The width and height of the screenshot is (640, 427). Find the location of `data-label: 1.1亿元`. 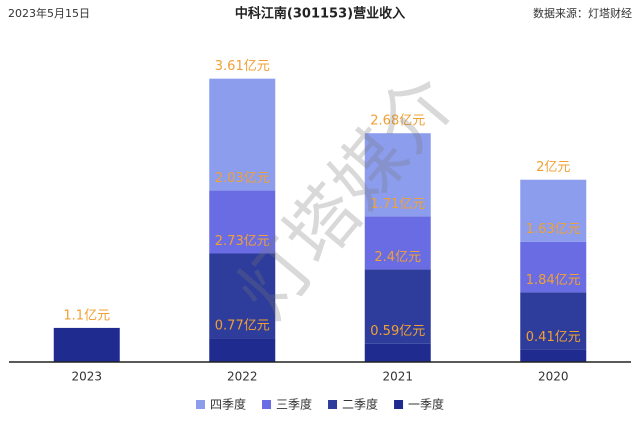

data-label: 1.1亿元 is located at coordinates (86, 315).